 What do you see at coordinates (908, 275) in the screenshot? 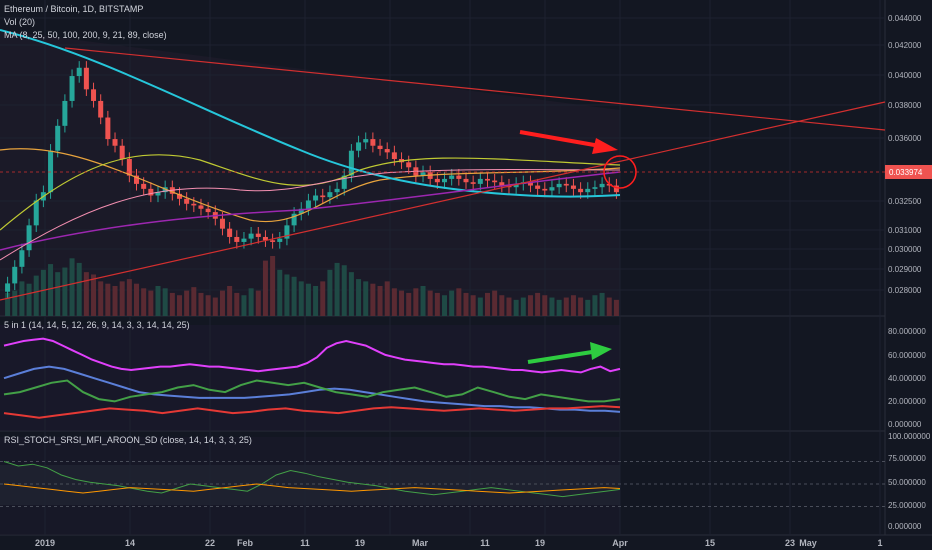
I see `price-axis` at bounding box center [908, 275].